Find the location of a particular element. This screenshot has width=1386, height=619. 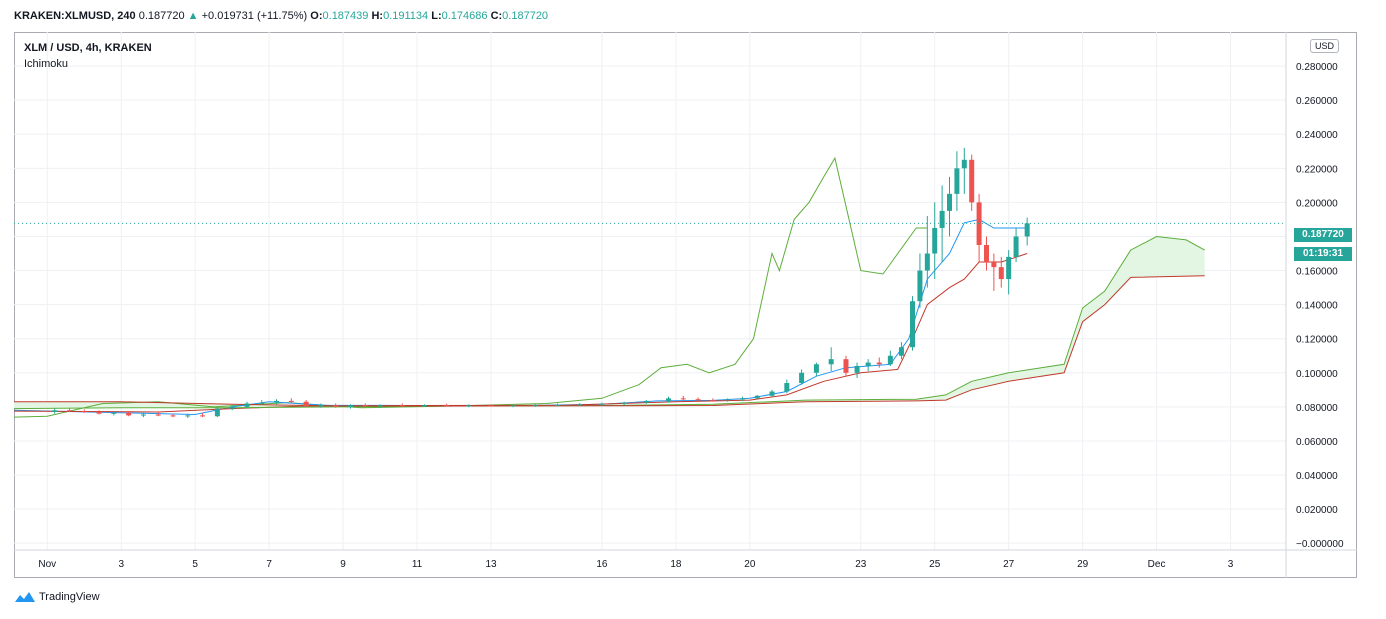

x-tick-label: 27 is located at coordinates (1009, 564).